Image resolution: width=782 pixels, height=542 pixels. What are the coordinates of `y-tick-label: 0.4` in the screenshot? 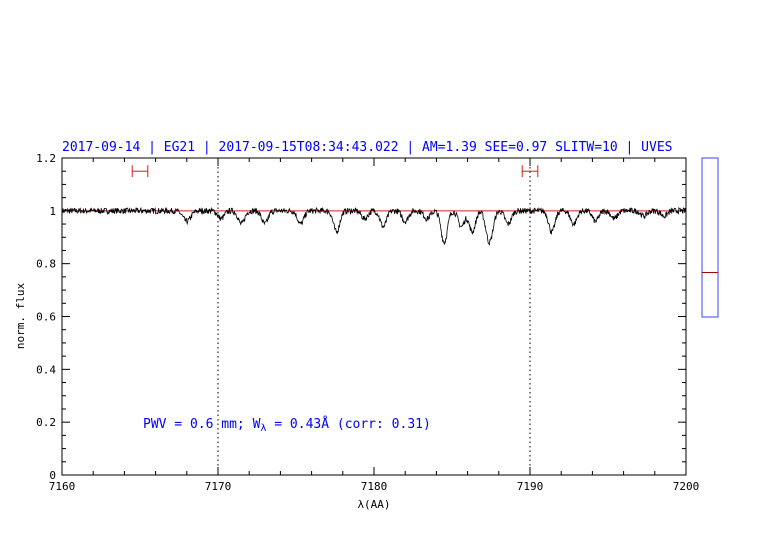 It's located at (46, 369).